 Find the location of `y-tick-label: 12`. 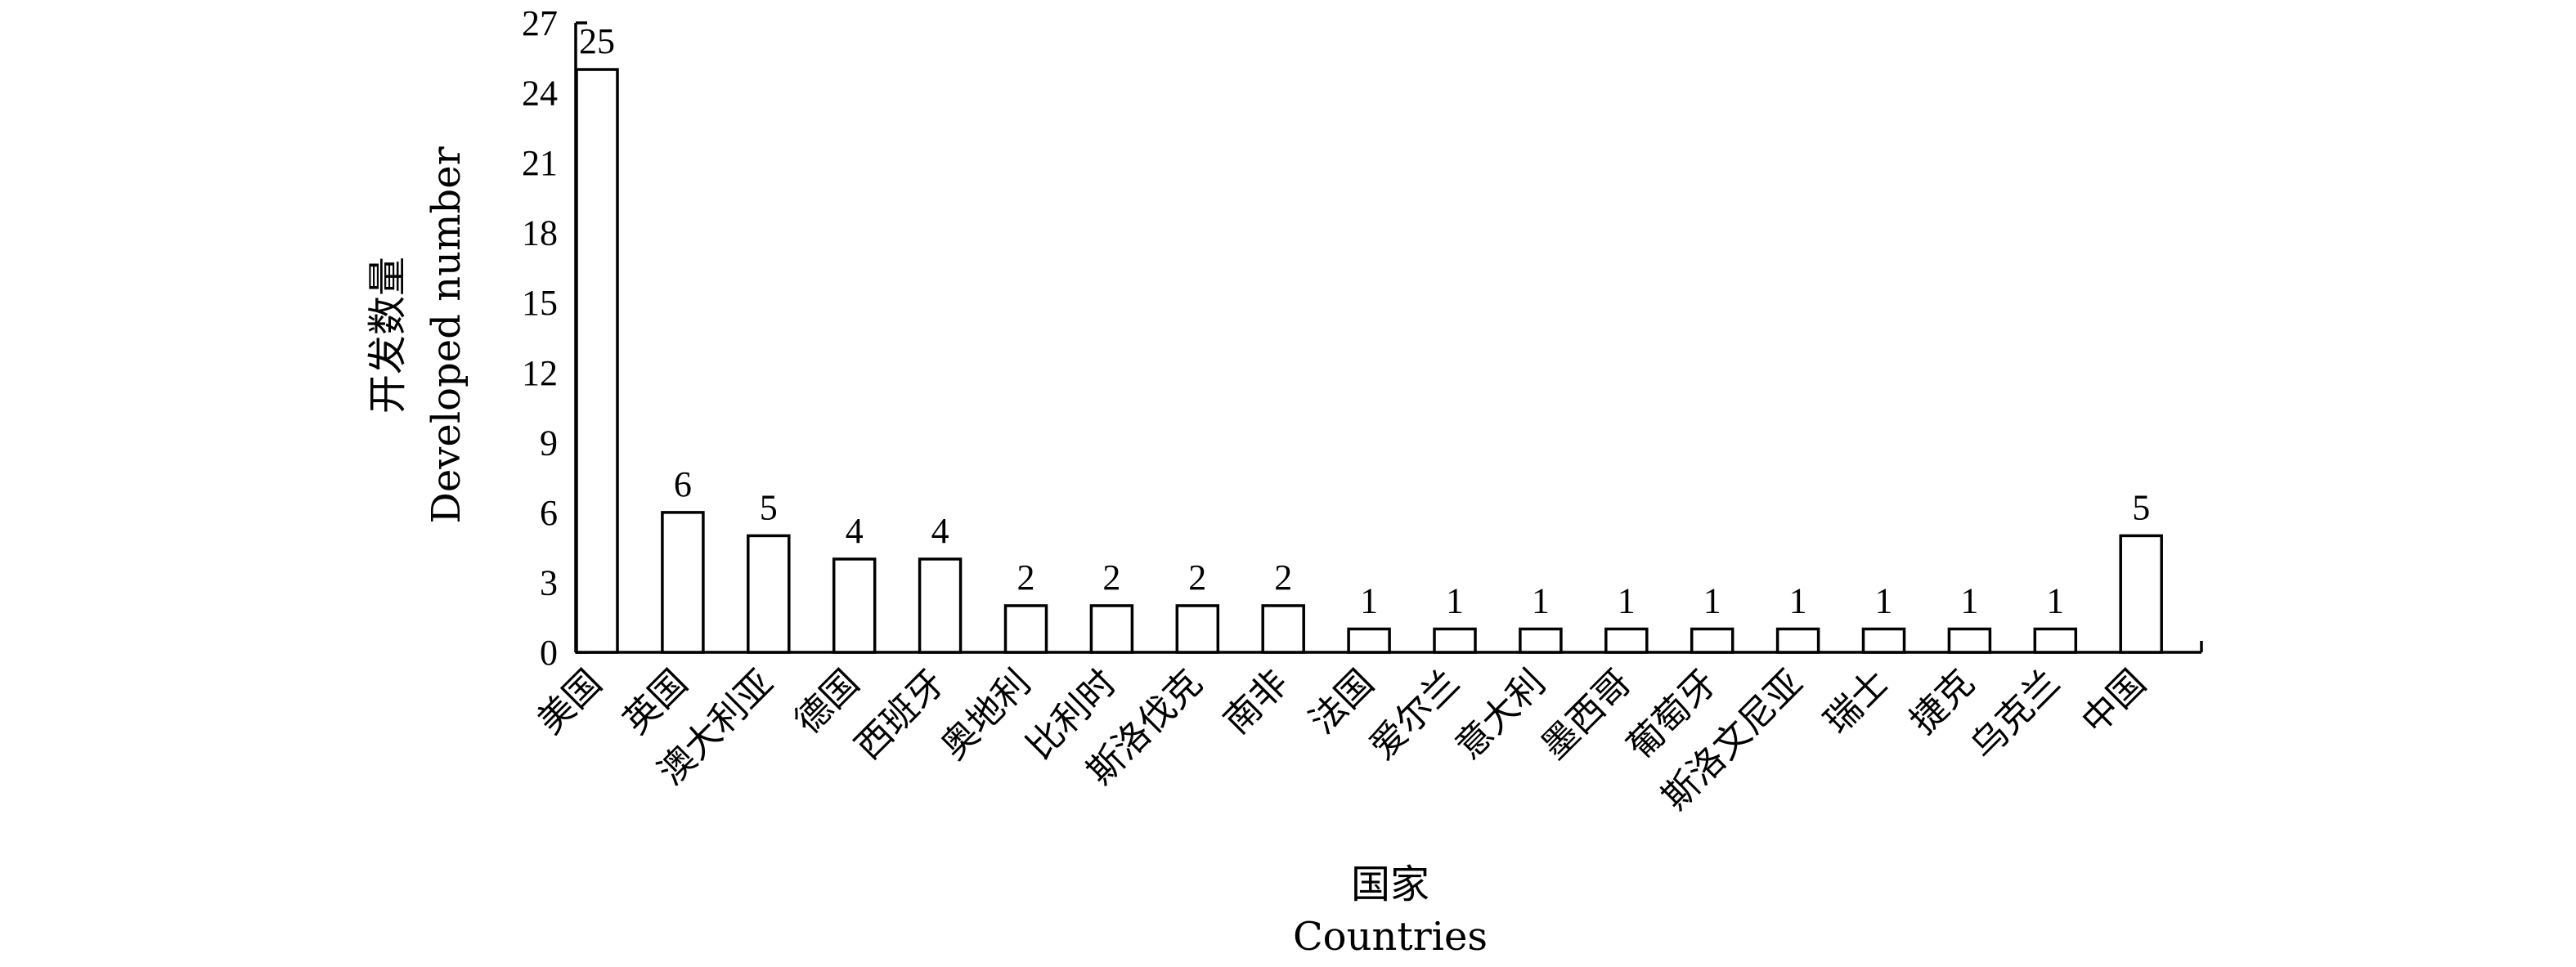

y-tick-label: 12 is located at coordinates (540, 373).